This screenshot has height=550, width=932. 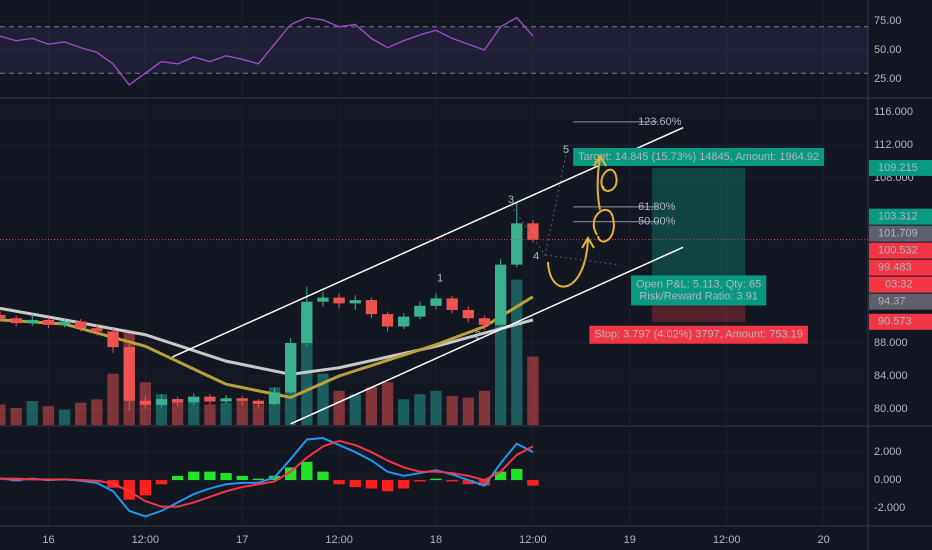 I want to click on countdown: 03:32, so click(x=899, y=285).